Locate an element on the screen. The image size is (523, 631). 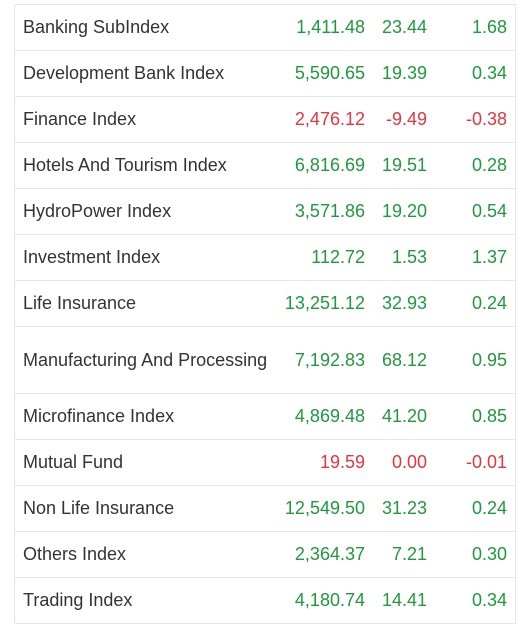
index-percent-change: 0.28 is located at coordinates (489, 165).